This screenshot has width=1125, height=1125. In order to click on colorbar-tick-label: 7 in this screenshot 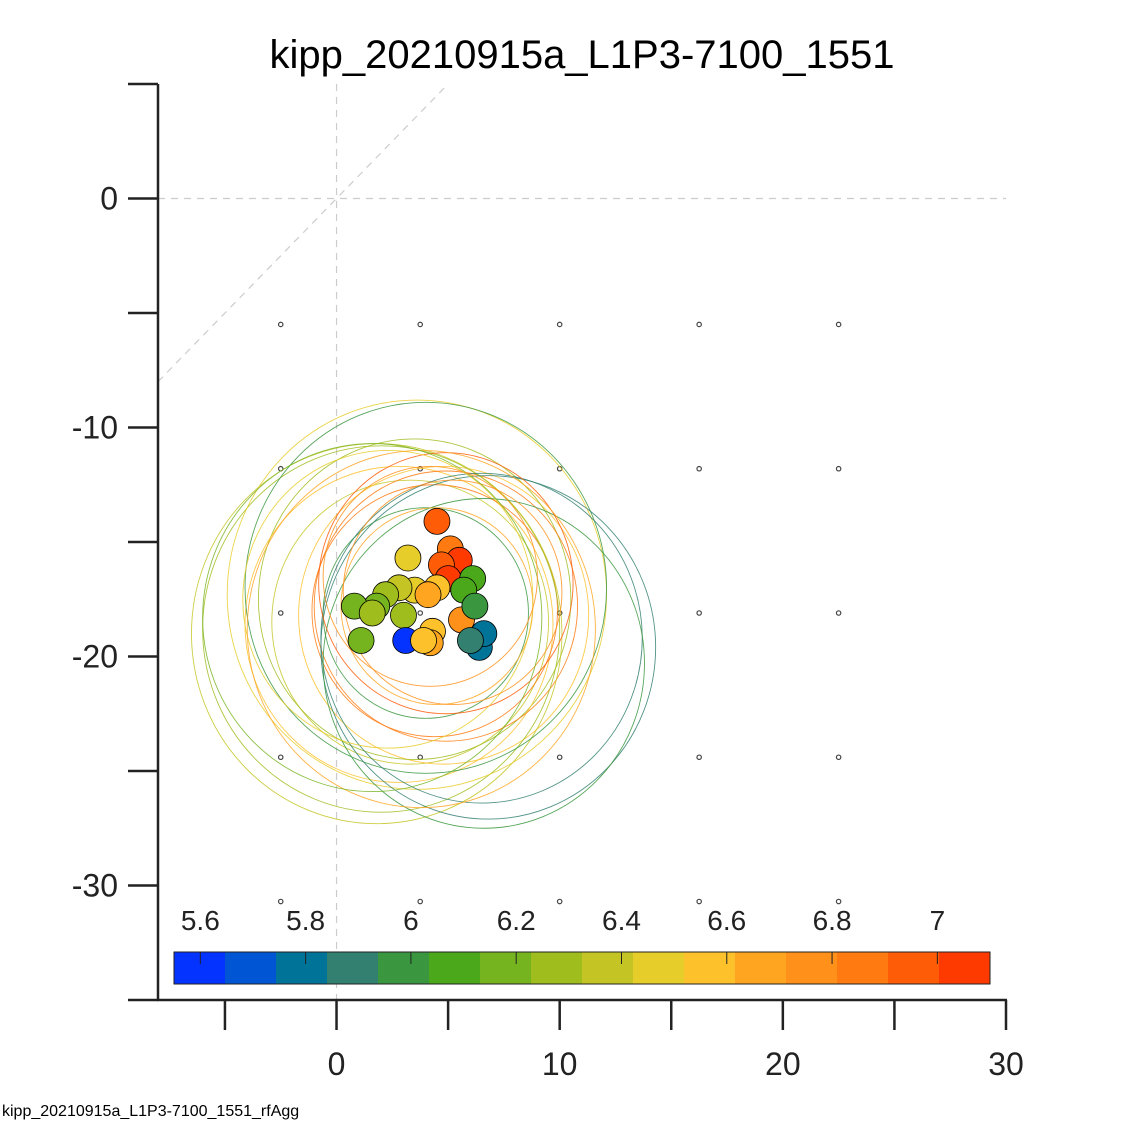, I will do `click(938, 920)`.